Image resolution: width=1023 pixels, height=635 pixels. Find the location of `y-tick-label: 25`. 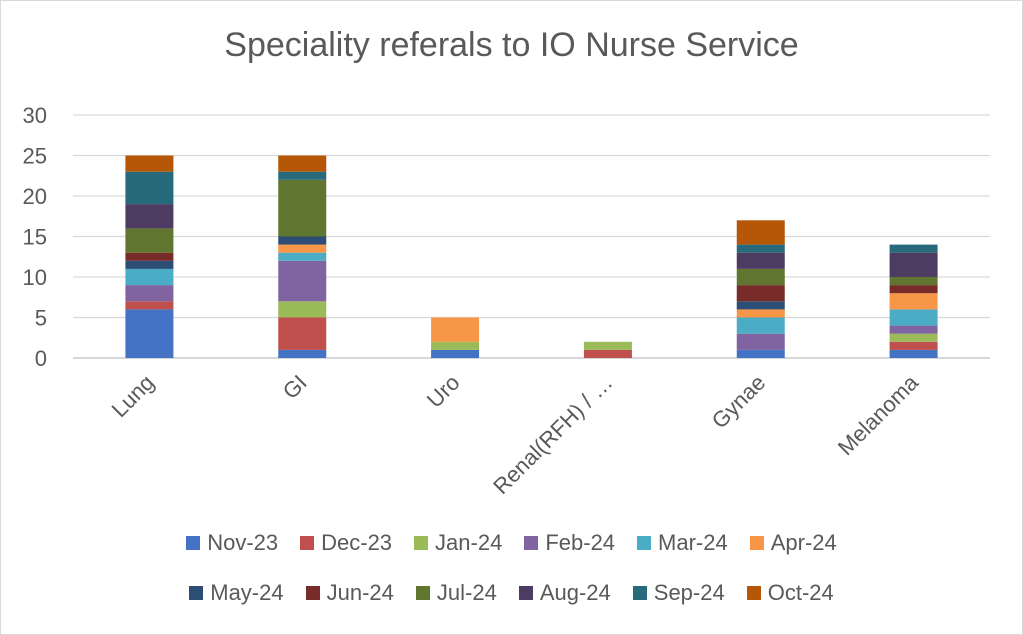

y-tick-label: 25 is located at coordinates (35, 156).